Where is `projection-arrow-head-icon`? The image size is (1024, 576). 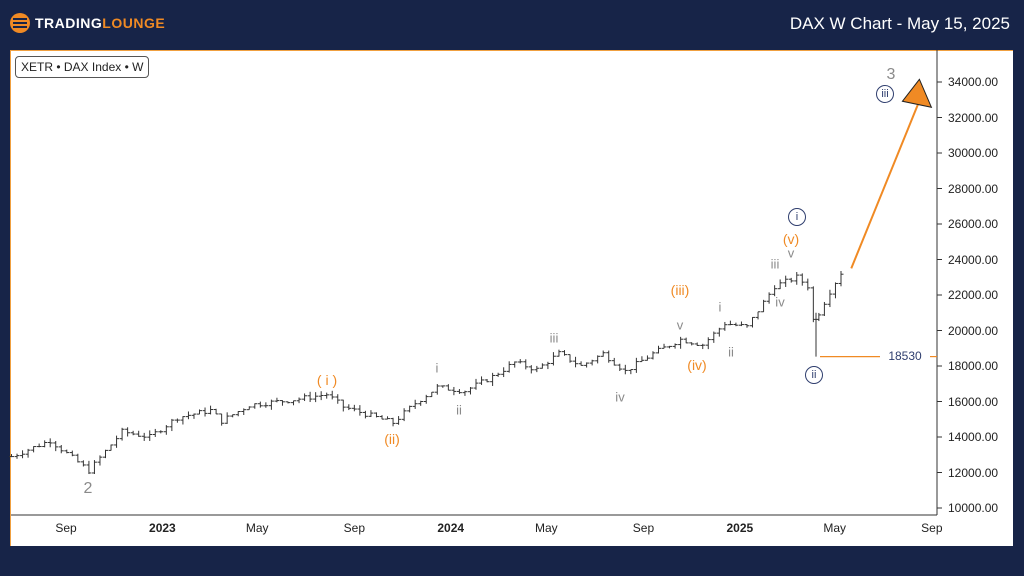 projection-arrow-head-icon is located at coordinates (917, 93).